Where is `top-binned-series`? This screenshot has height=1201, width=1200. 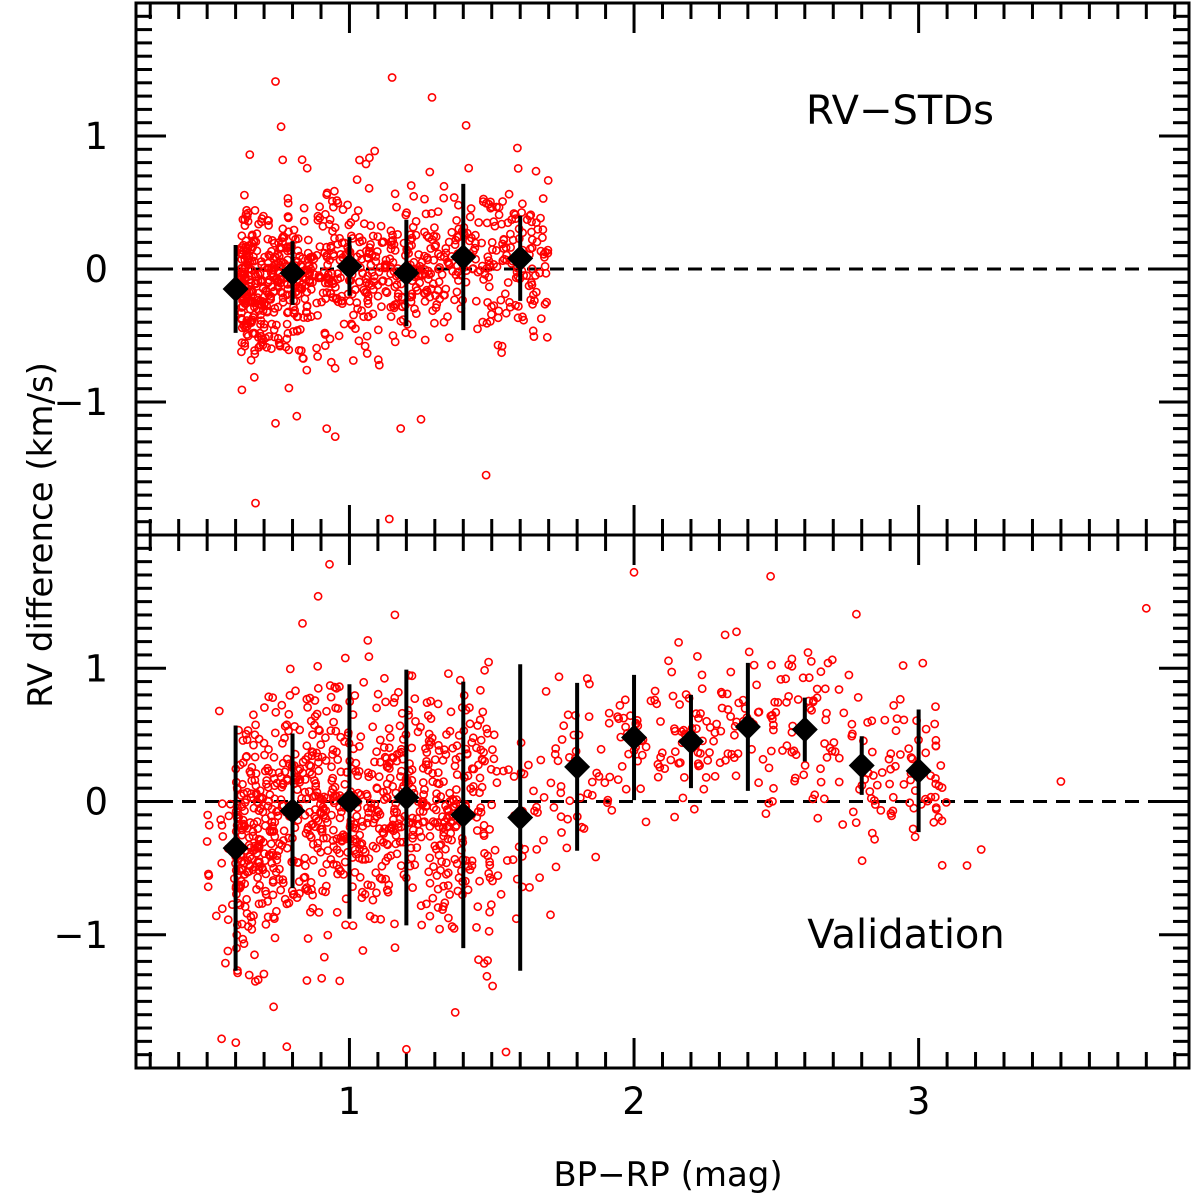 top-binned-series is located at coordinates (378, 258).